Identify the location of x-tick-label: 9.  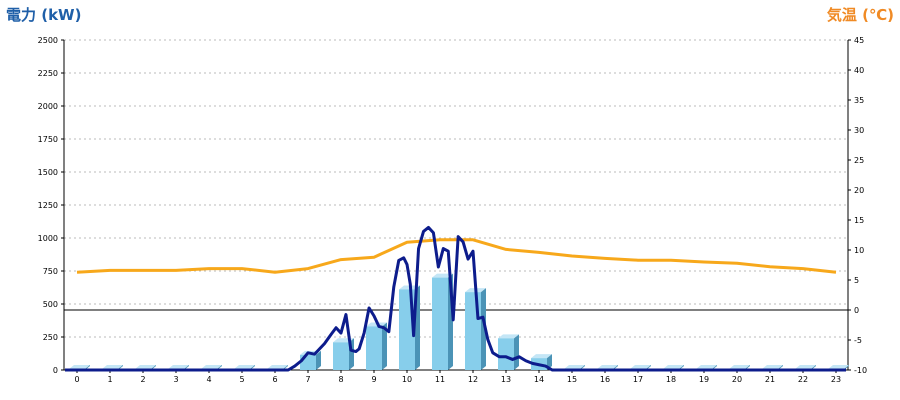
(373, 379).